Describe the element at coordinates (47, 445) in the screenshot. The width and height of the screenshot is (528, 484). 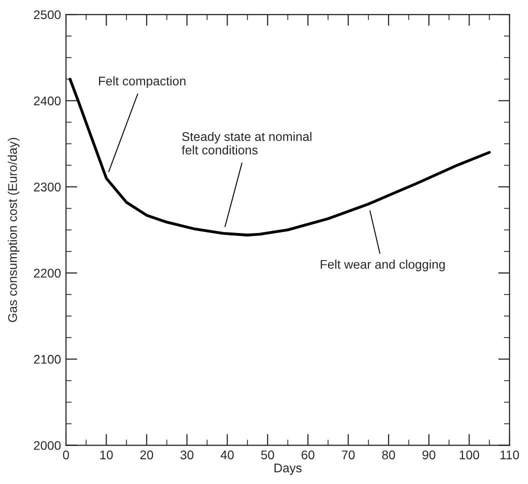
I see `y-tick-label: 2000` at that location.